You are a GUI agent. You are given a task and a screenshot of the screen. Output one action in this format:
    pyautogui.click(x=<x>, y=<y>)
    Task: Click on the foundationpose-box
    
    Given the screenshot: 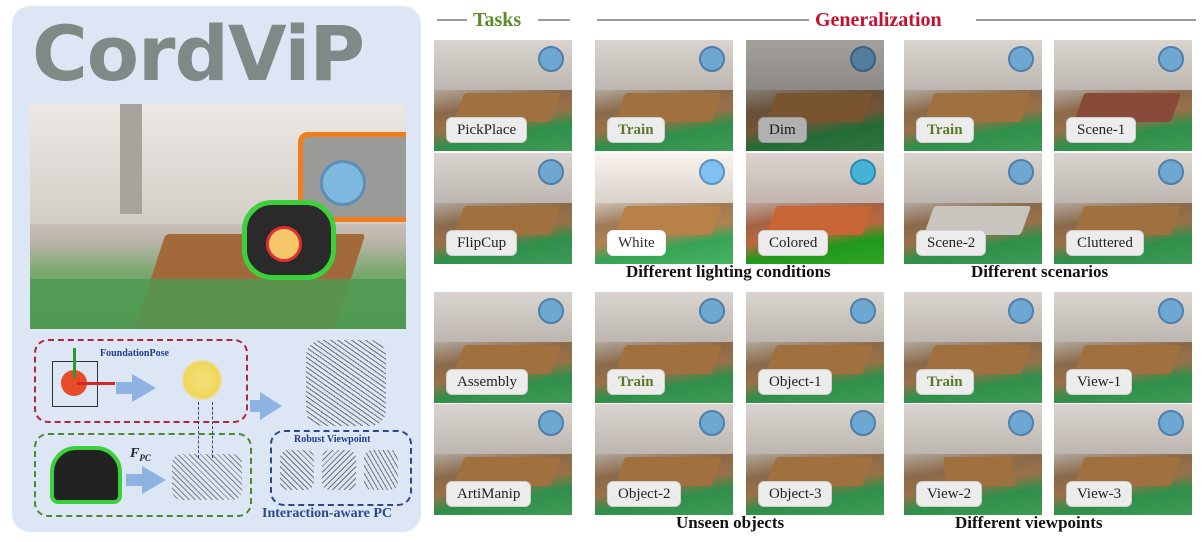 What is the action you would take?
    pyautogui.click(x=141, y=381)
    